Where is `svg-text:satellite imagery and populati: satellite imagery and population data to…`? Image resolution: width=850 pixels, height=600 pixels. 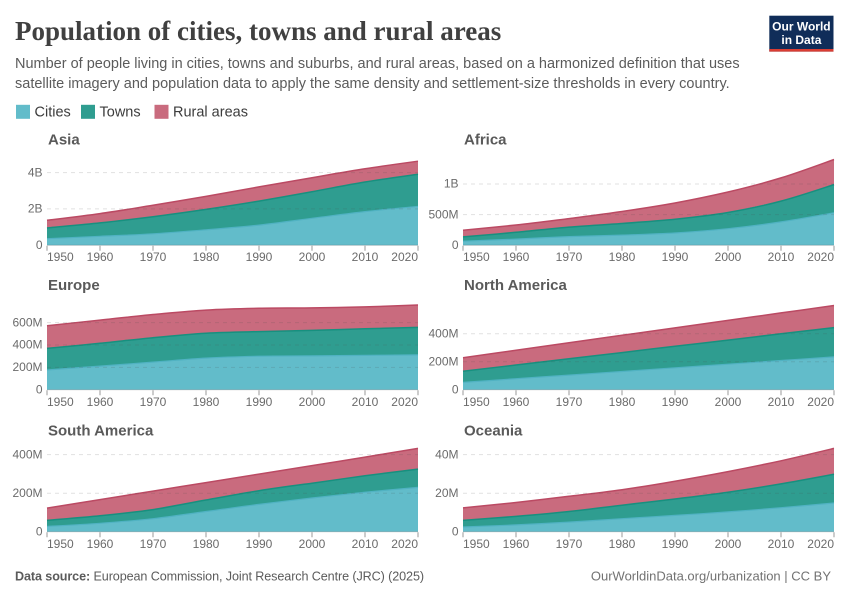
svg-text:satellite imagery and populati: satellite imagery and population data to… is located at coordinates (372, 84).